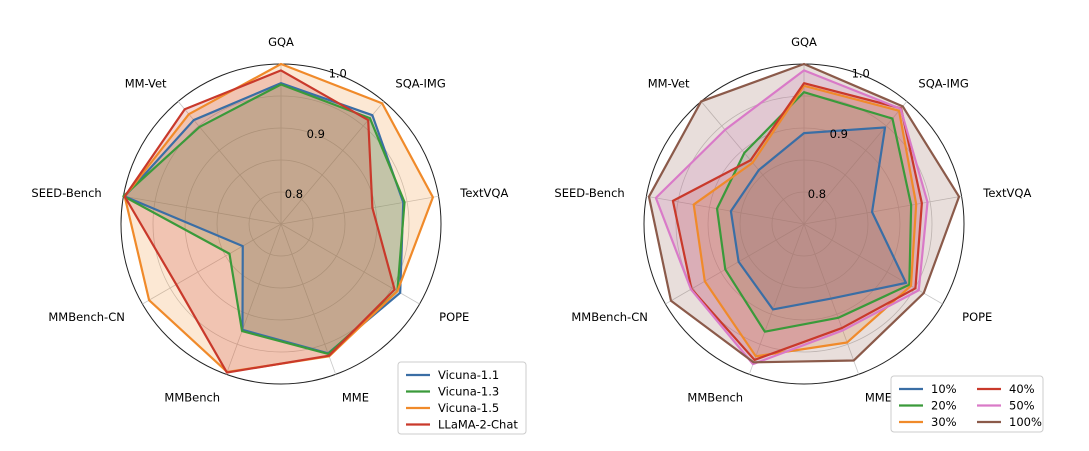 The image size is (1089, 451). I want to click on legend-entry-label: 40%, so click(1022, 389).